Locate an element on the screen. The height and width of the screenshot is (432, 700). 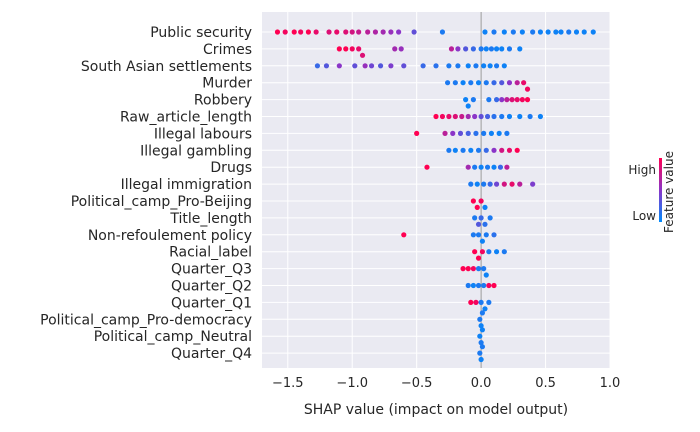
colorbar-high-label: High is located at coordinates (642, 170).